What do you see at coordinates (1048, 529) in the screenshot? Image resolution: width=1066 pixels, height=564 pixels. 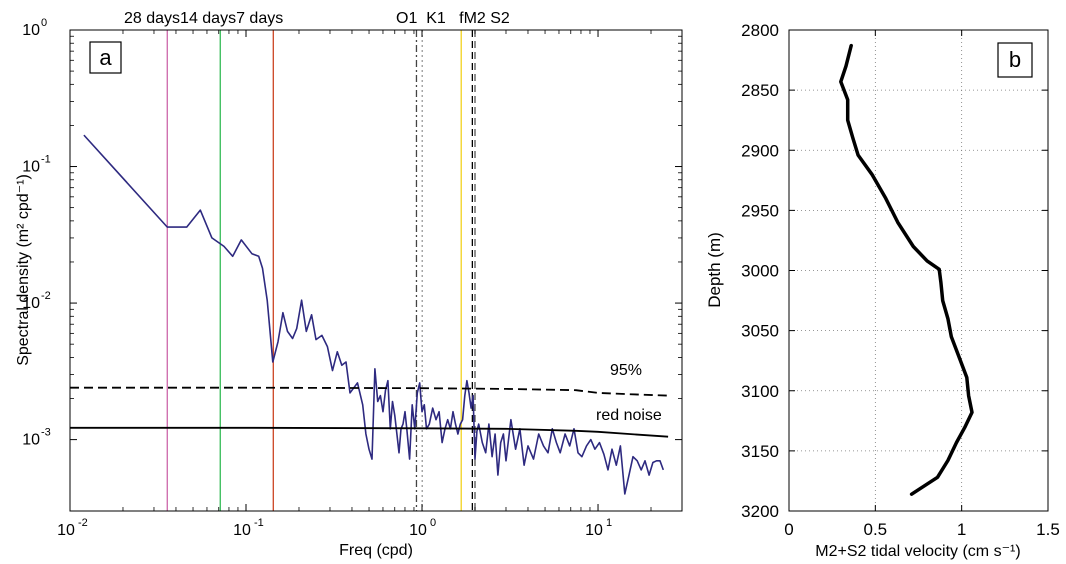 I see `b-xtick-label-3: 1.5` at bounding box center [1048, 529].